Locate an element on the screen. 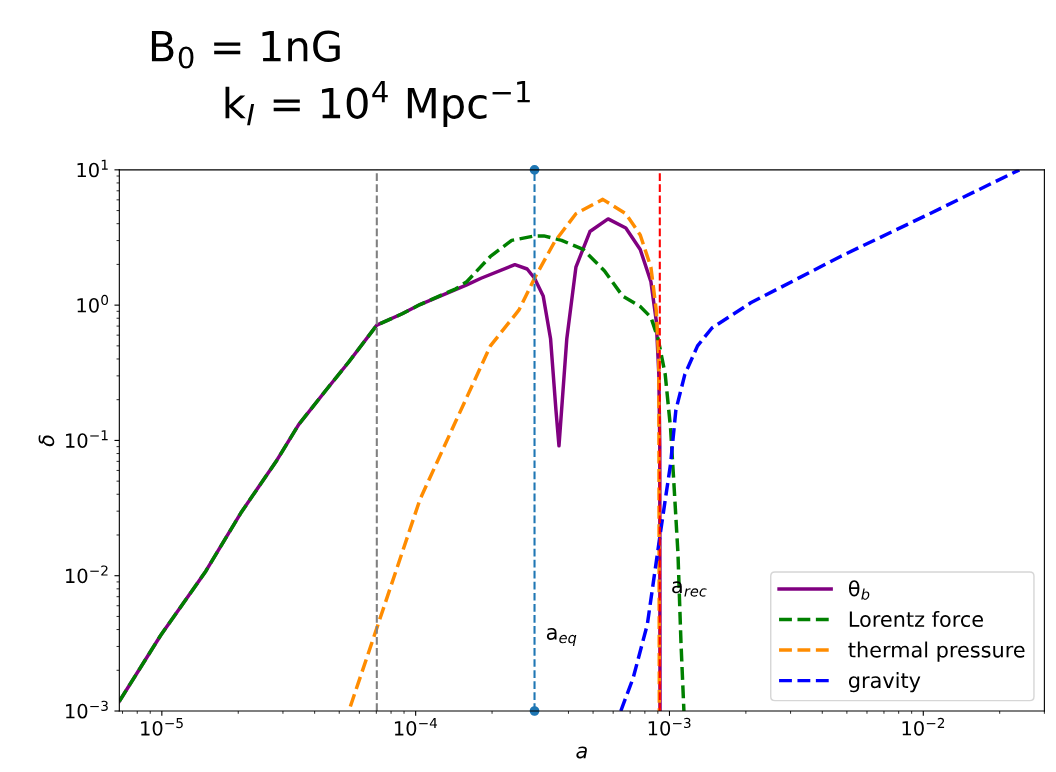  legend-label: thermal pressure is located at coordinates (936, 651).